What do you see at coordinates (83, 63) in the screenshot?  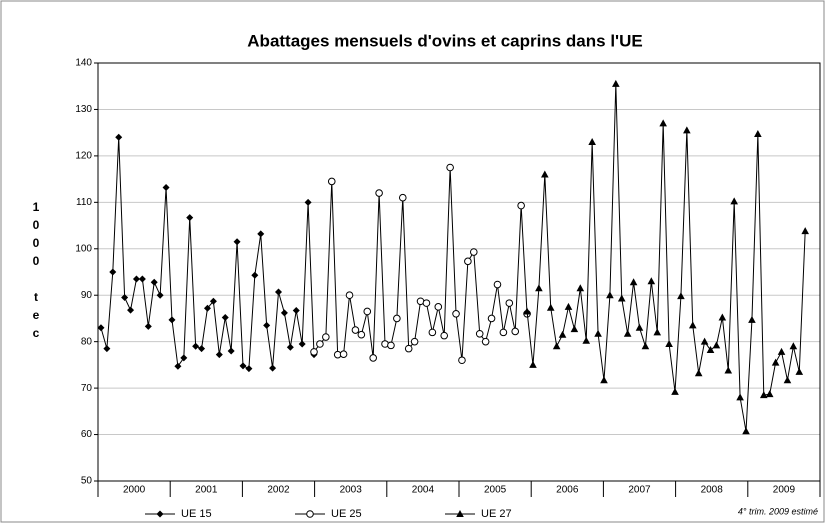 I see `y-tick-label: 140` at bounding box center [83, 63].